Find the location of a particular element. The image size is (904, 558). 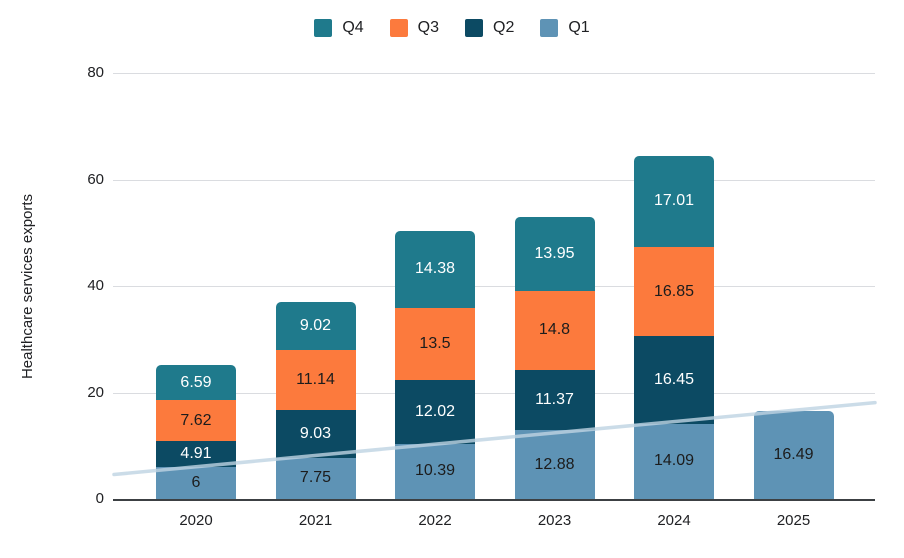

segment-2024-q1: 14.09 is located at coordinates (674, 461).